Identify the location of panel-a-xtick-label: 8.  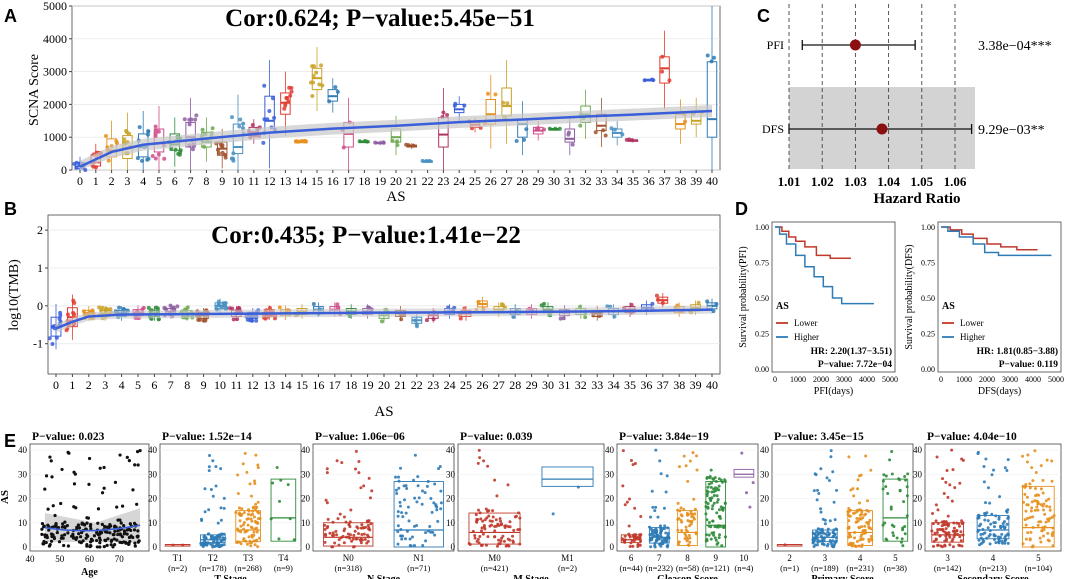
(206, 181).